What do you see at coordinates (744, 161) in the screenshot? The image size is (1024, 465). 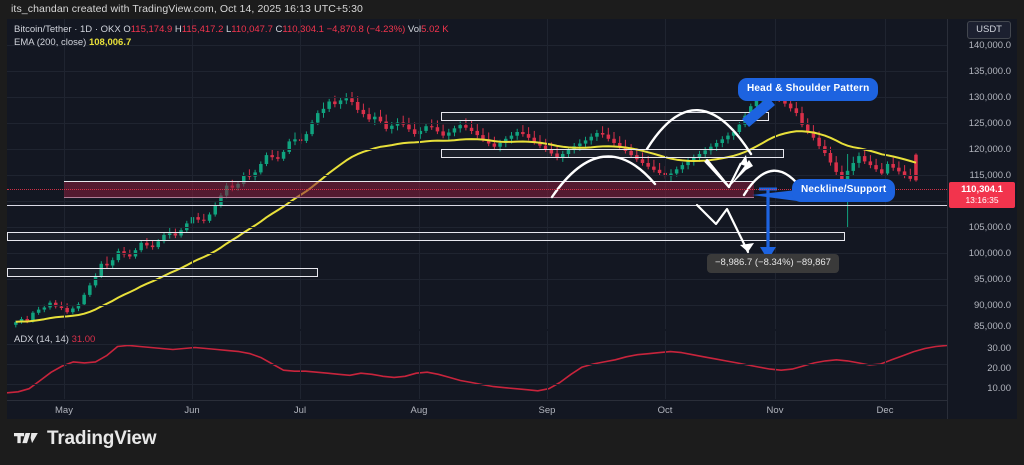 I see `projection-up-arrowhead` at bounding box center [744, 161].